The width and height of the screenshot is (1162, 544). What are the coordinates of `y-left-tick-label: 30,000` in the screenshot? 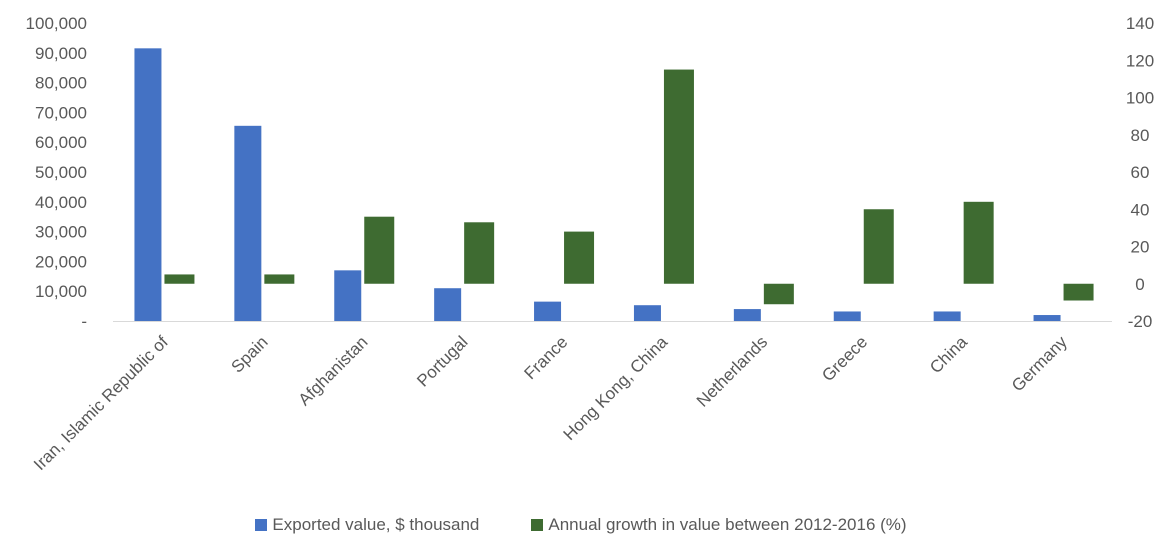 It's located at (61, 232).